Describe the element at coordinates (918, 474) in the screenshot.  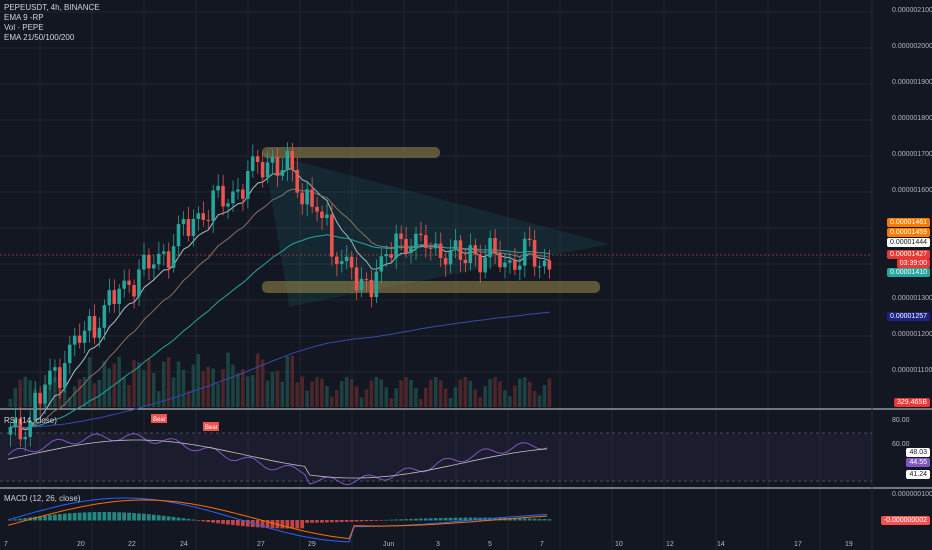
I see `rsi-tag: 41.24` at that location.